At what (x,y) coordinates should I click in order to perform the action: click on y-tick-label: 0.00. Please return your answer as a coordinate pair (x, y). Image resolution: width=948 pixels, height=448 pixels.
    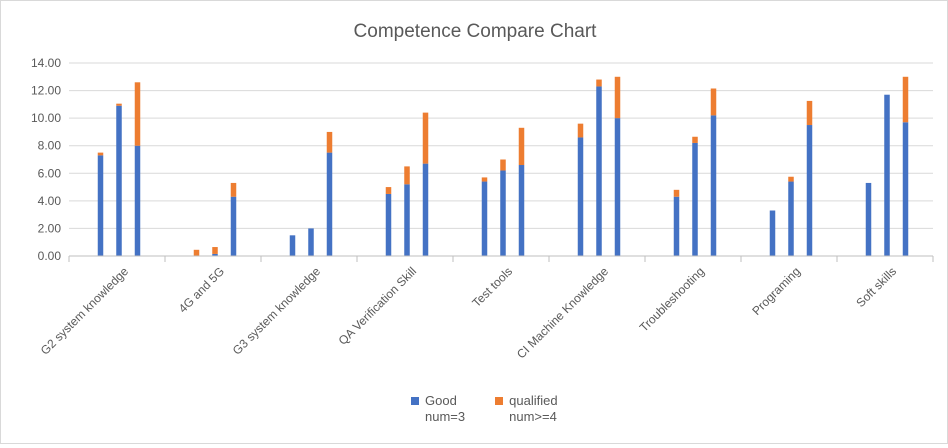
    Looking at the image, I should click on (50, 256).